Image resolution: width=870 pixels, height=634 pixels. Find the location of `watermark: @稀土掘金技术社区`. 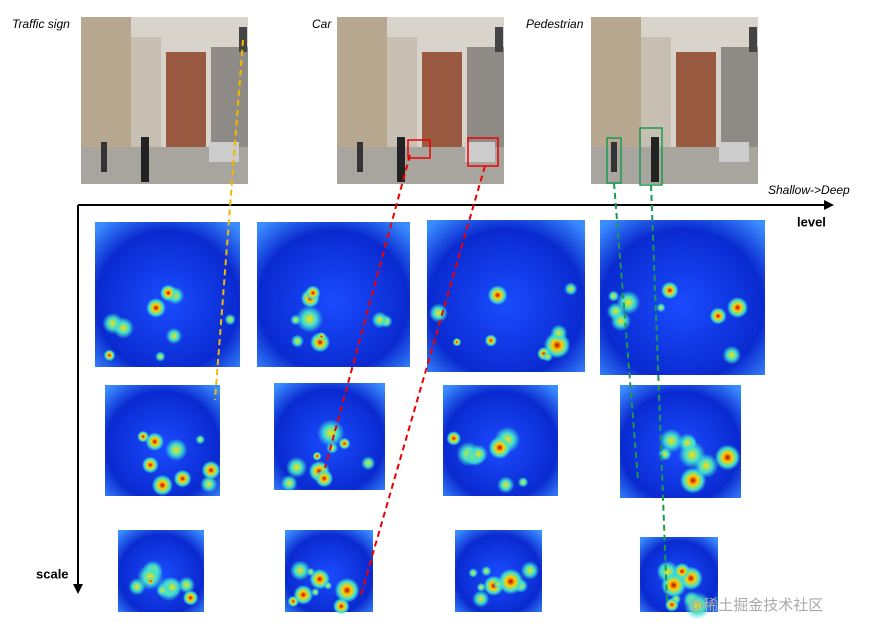

watermark: @稀土掘金技术社区 is located at coordinates (755, 605).